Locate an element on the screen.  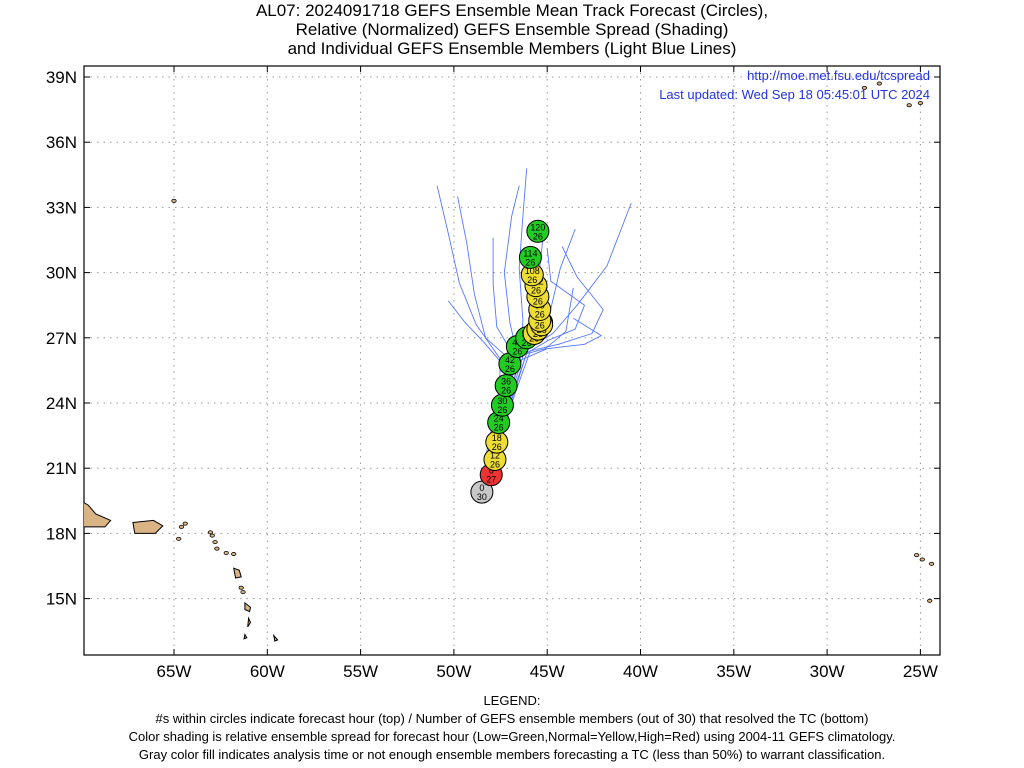
x-tick-label: 40W is located at coordinates (640, 671).